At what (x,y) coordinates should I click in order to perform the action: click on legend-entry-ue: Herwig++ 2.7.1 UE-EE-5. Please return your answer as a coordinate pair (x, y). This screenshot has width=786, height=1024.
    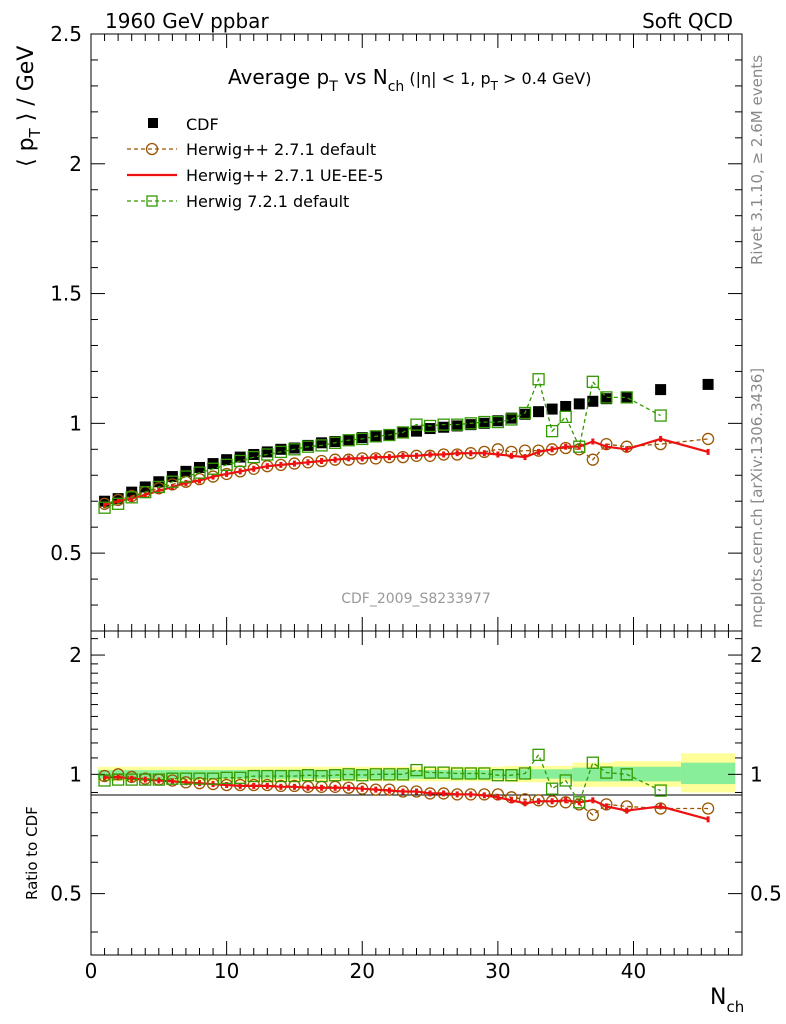
    Looking at the image, I should click on (255, 175).